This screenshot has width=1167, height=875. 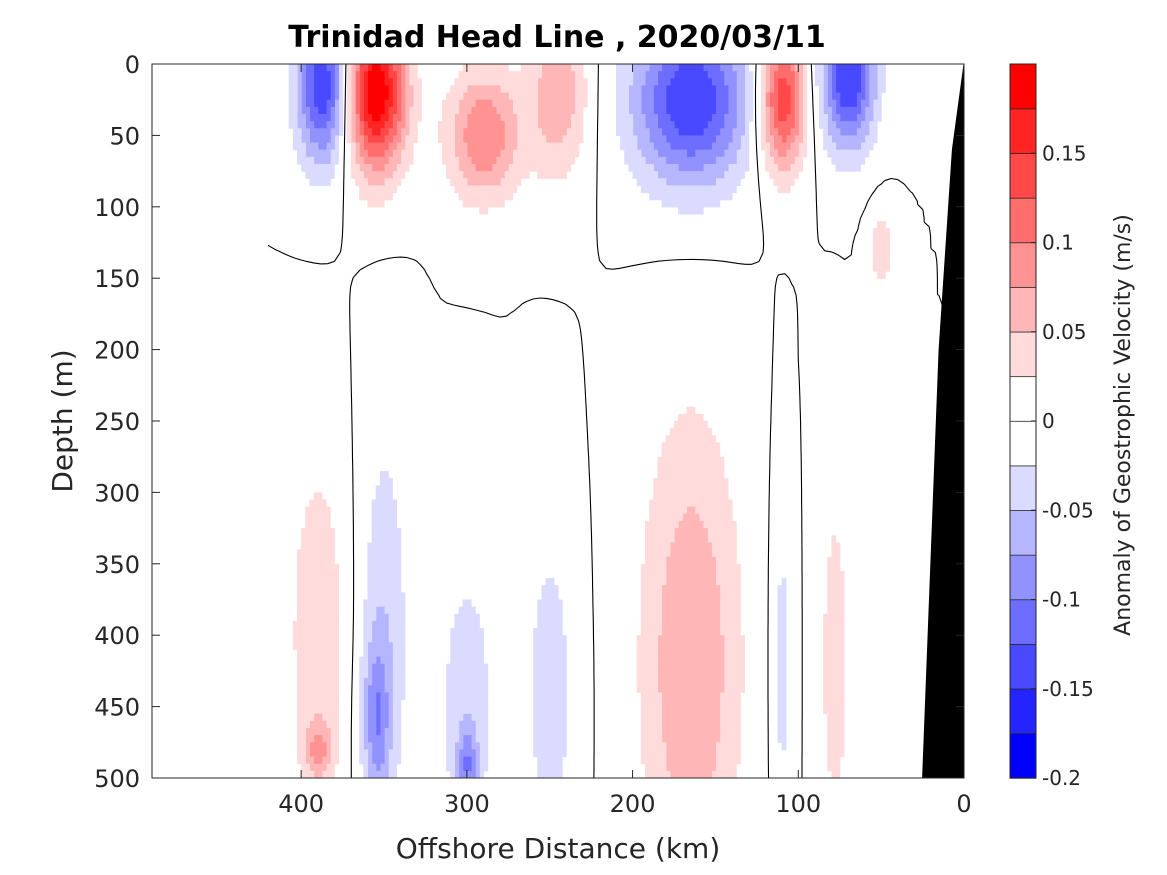 I want to click on y-tick-label: 400, so click(x=117, y=636).